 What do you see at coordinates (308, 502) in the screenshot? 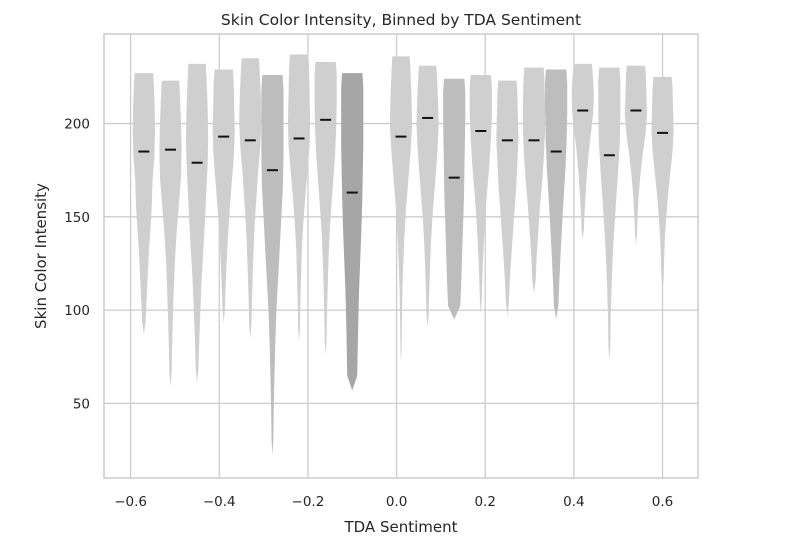
I see `x-tick-label: −0.2` at bounding box center [308, 502].